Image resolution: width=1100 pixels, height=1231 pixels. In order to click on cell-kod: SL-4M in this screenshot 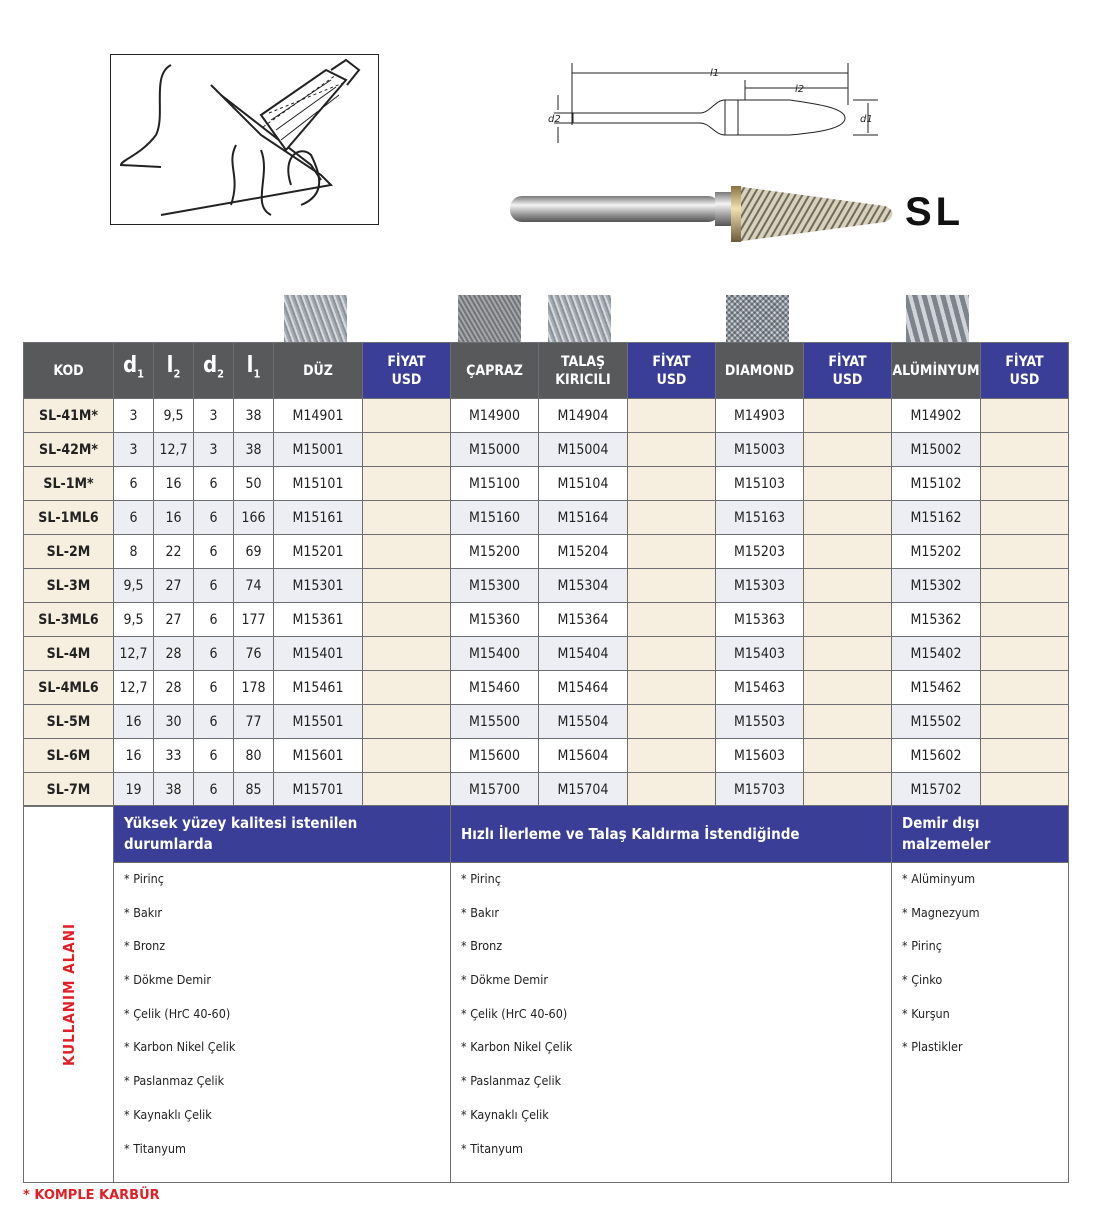, I will do `click(68, 653)`.